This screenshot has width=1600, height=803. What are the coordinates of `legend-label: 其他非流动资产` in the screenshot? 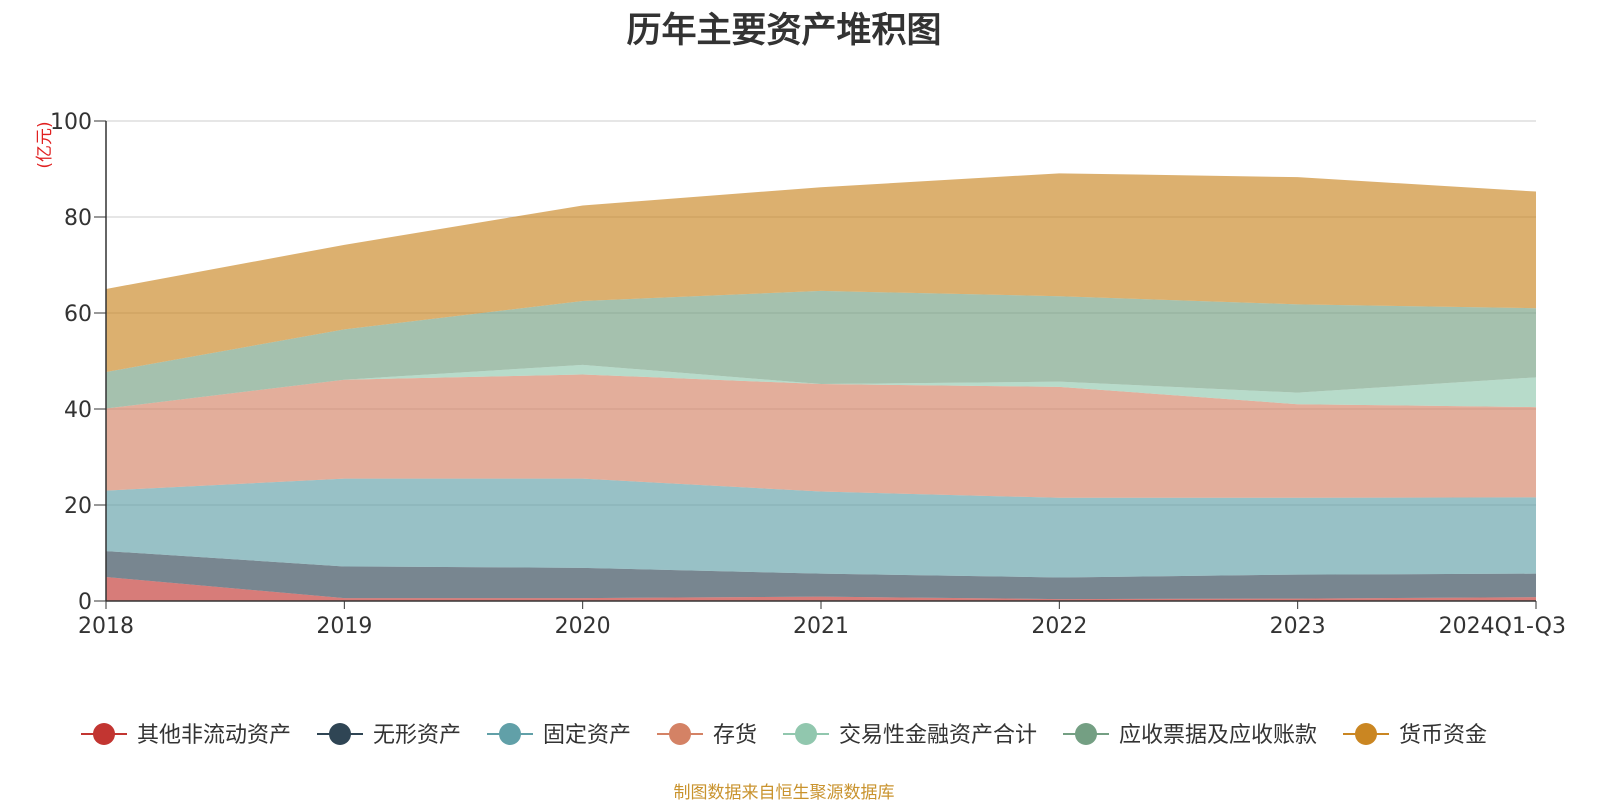 It's located at (214, 735).